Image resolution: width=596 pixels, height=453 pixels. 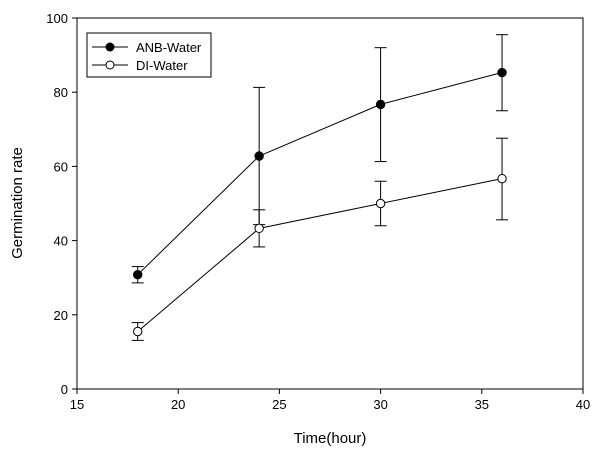 I want to click on x-tick-label: 35, so click(x=482, y=404).